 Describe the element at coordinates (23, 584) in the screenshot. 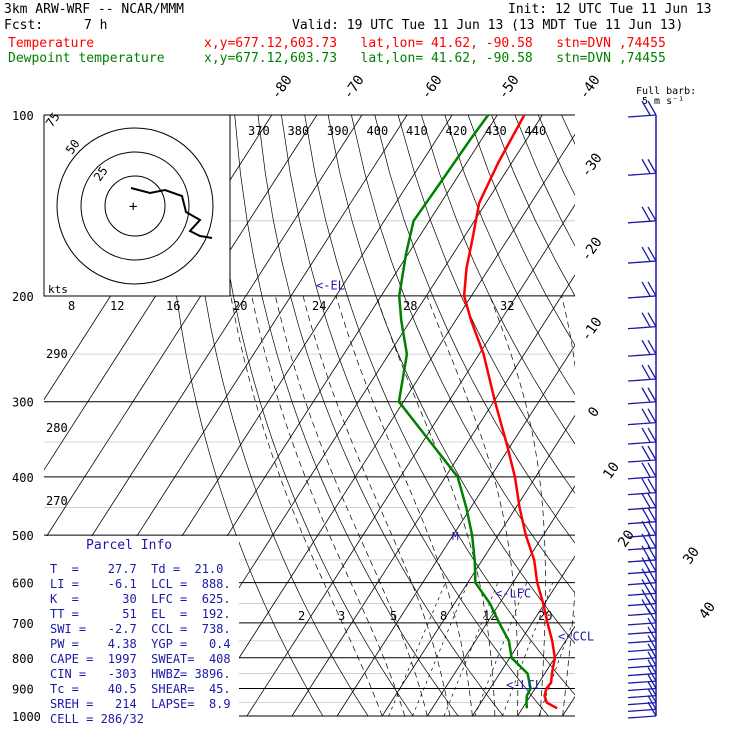

I see `pressure-label: 600` at that location.